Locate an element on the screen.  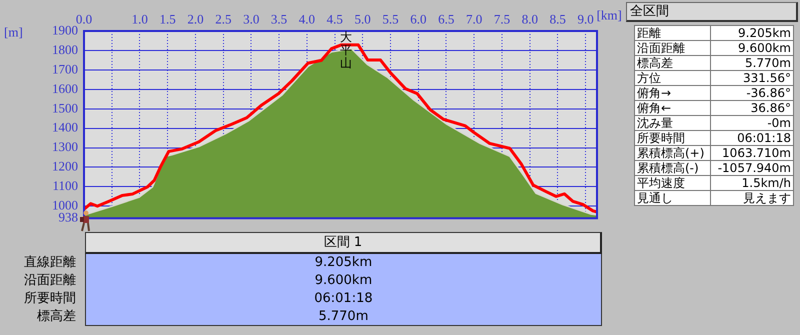
x-tick-label: 5.0 is located at coordinates (362, 19).